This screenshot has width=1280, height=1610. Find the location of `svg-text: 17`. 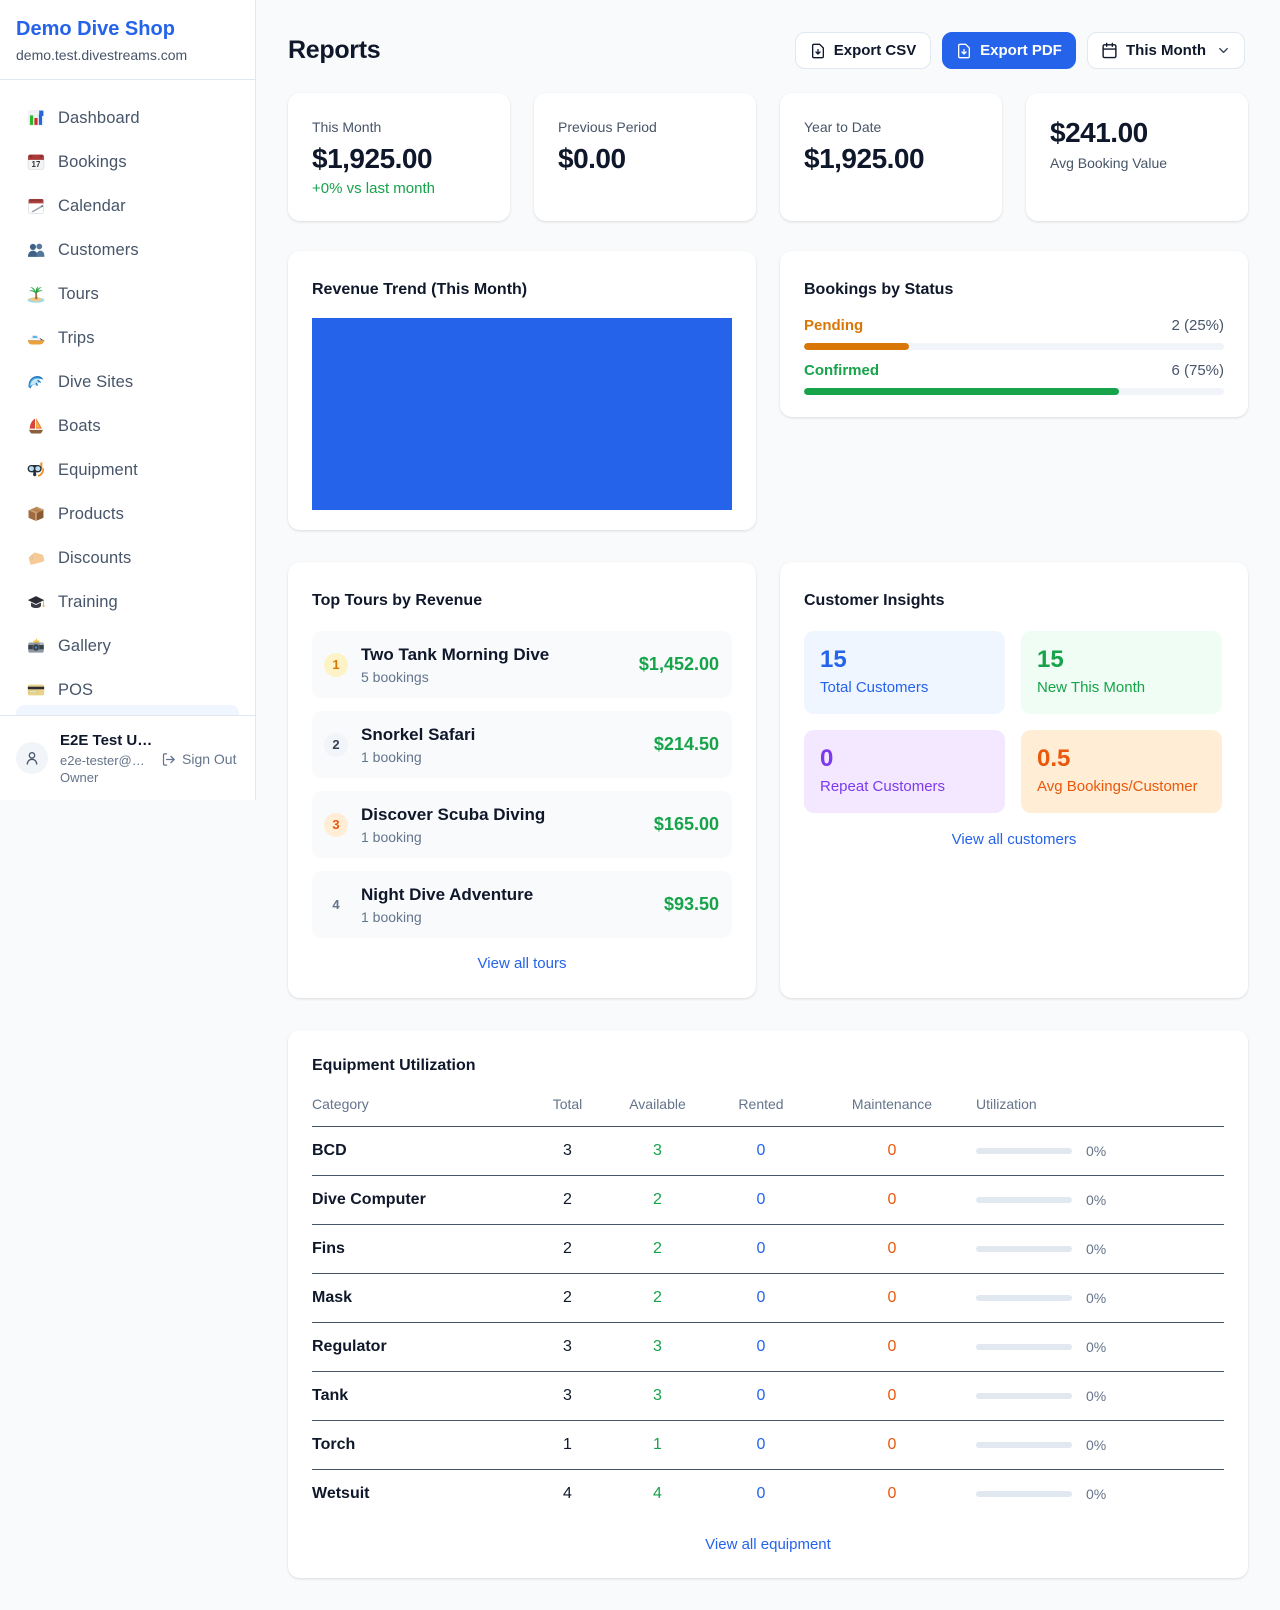

svg-text: 17 is located at coordinates (36, 164).